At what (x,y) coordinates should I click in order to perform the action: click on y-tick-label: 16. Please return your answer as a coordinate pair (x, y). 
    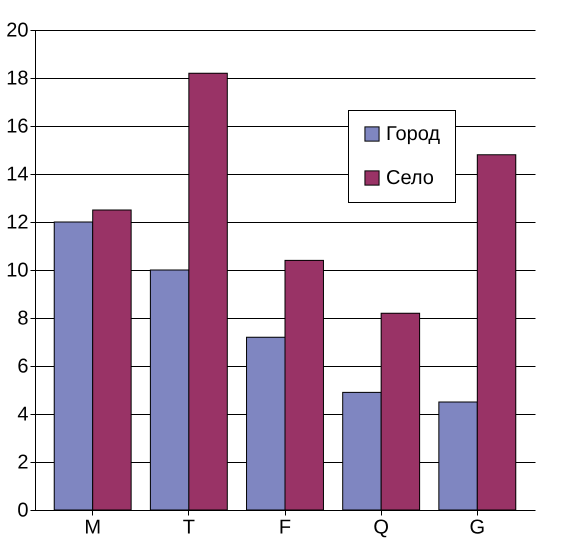
    Looking at the image, I should click on (17, 127).